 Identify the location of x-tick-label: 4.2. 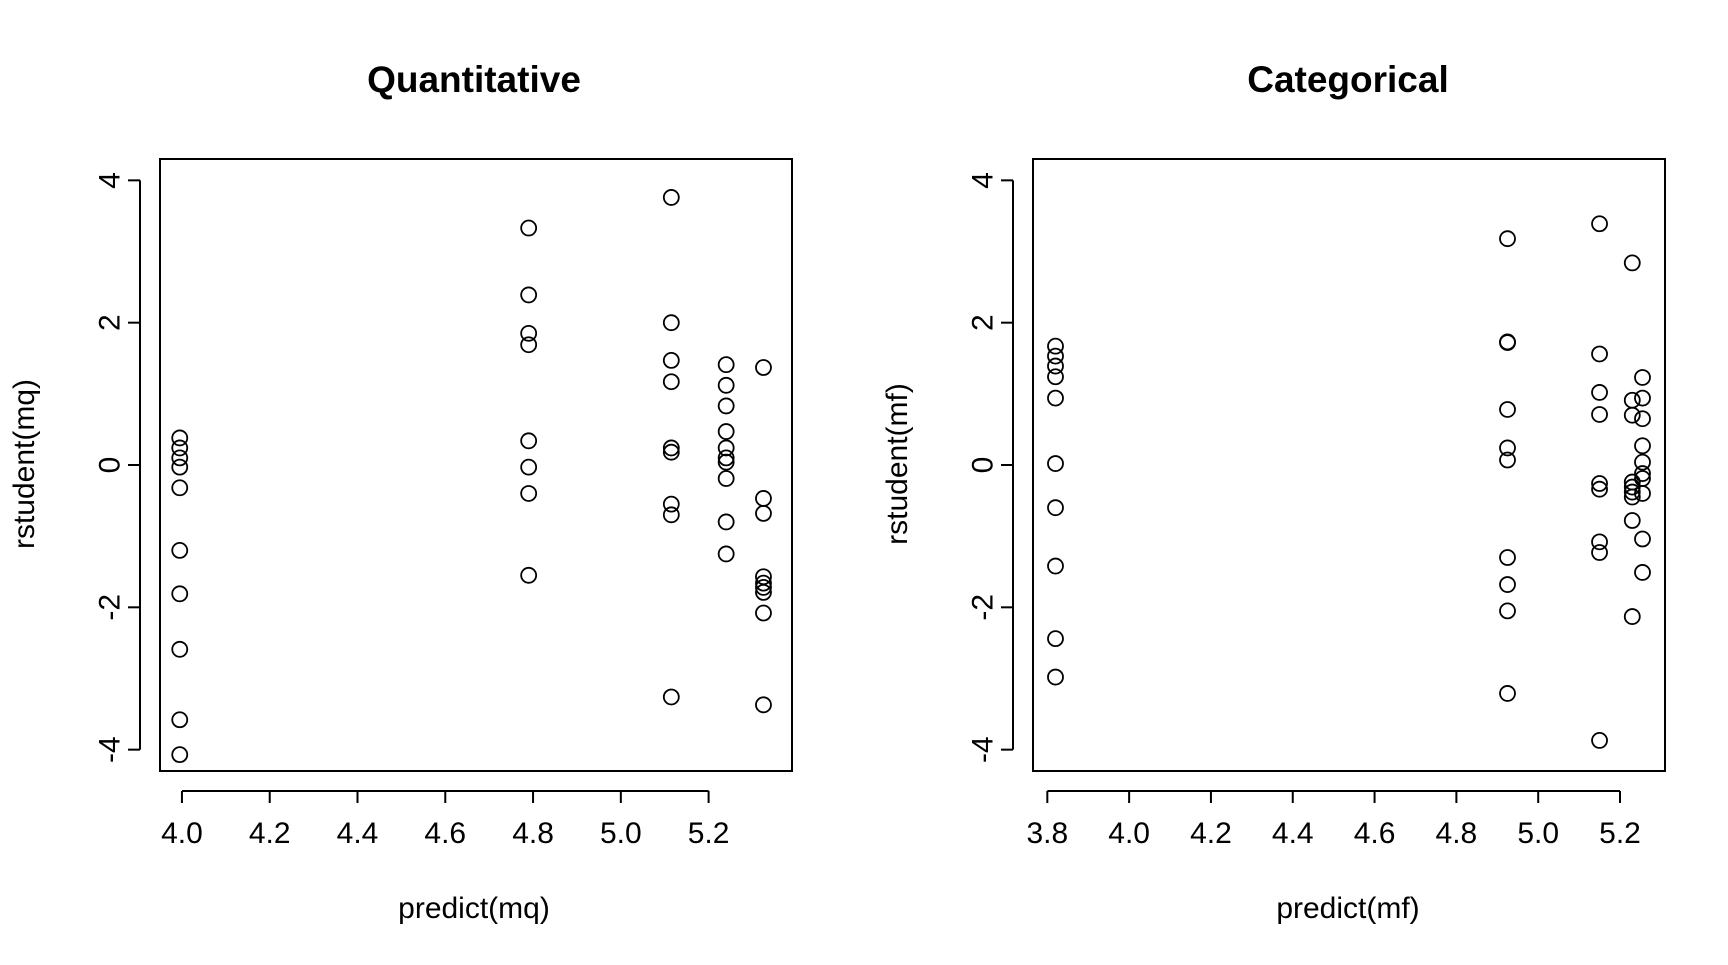
(1211, 833).